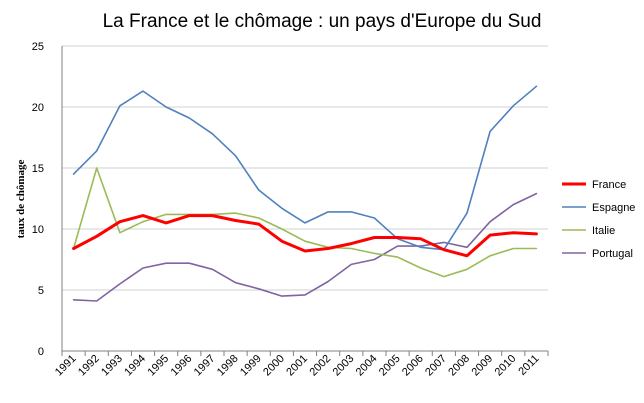  Describe the element at coordinates (38, 169) in the screenshot. I see `y-tick-label: 15` at that location.